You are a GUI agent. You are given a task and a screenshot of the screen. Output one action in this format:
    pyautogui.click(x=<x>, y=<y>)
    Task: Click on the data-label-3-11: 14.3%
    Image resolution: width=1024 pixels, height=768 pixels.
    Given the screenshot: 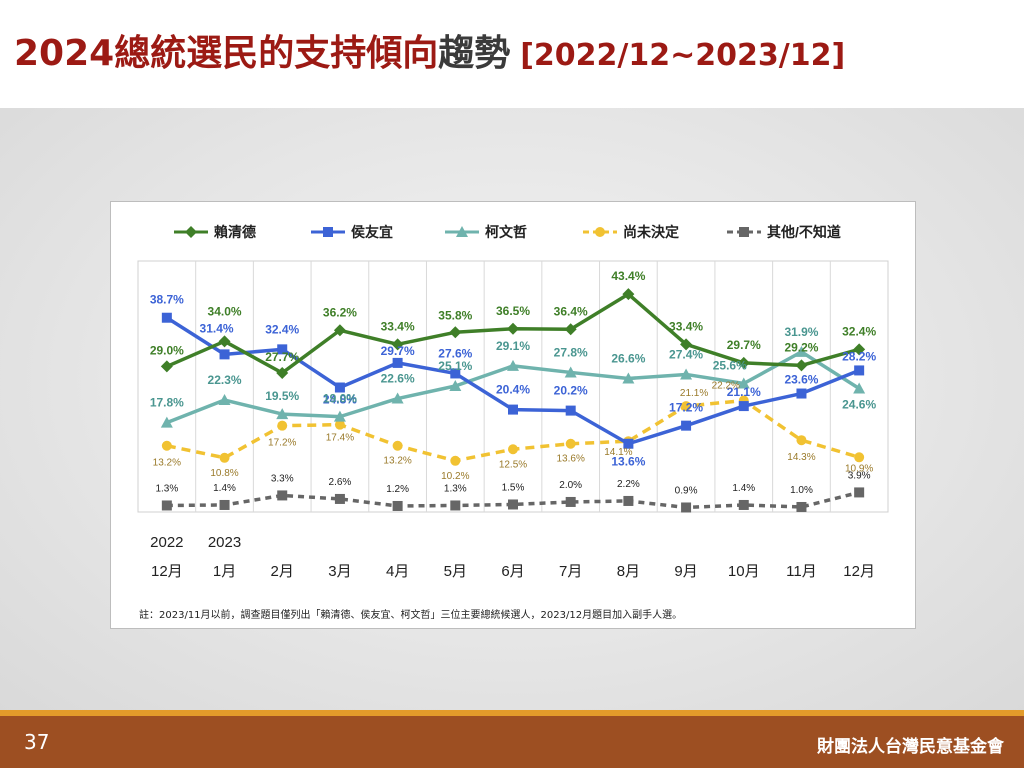 What is the action you would take?
    pyautogui.click(x=801, y=457)
    